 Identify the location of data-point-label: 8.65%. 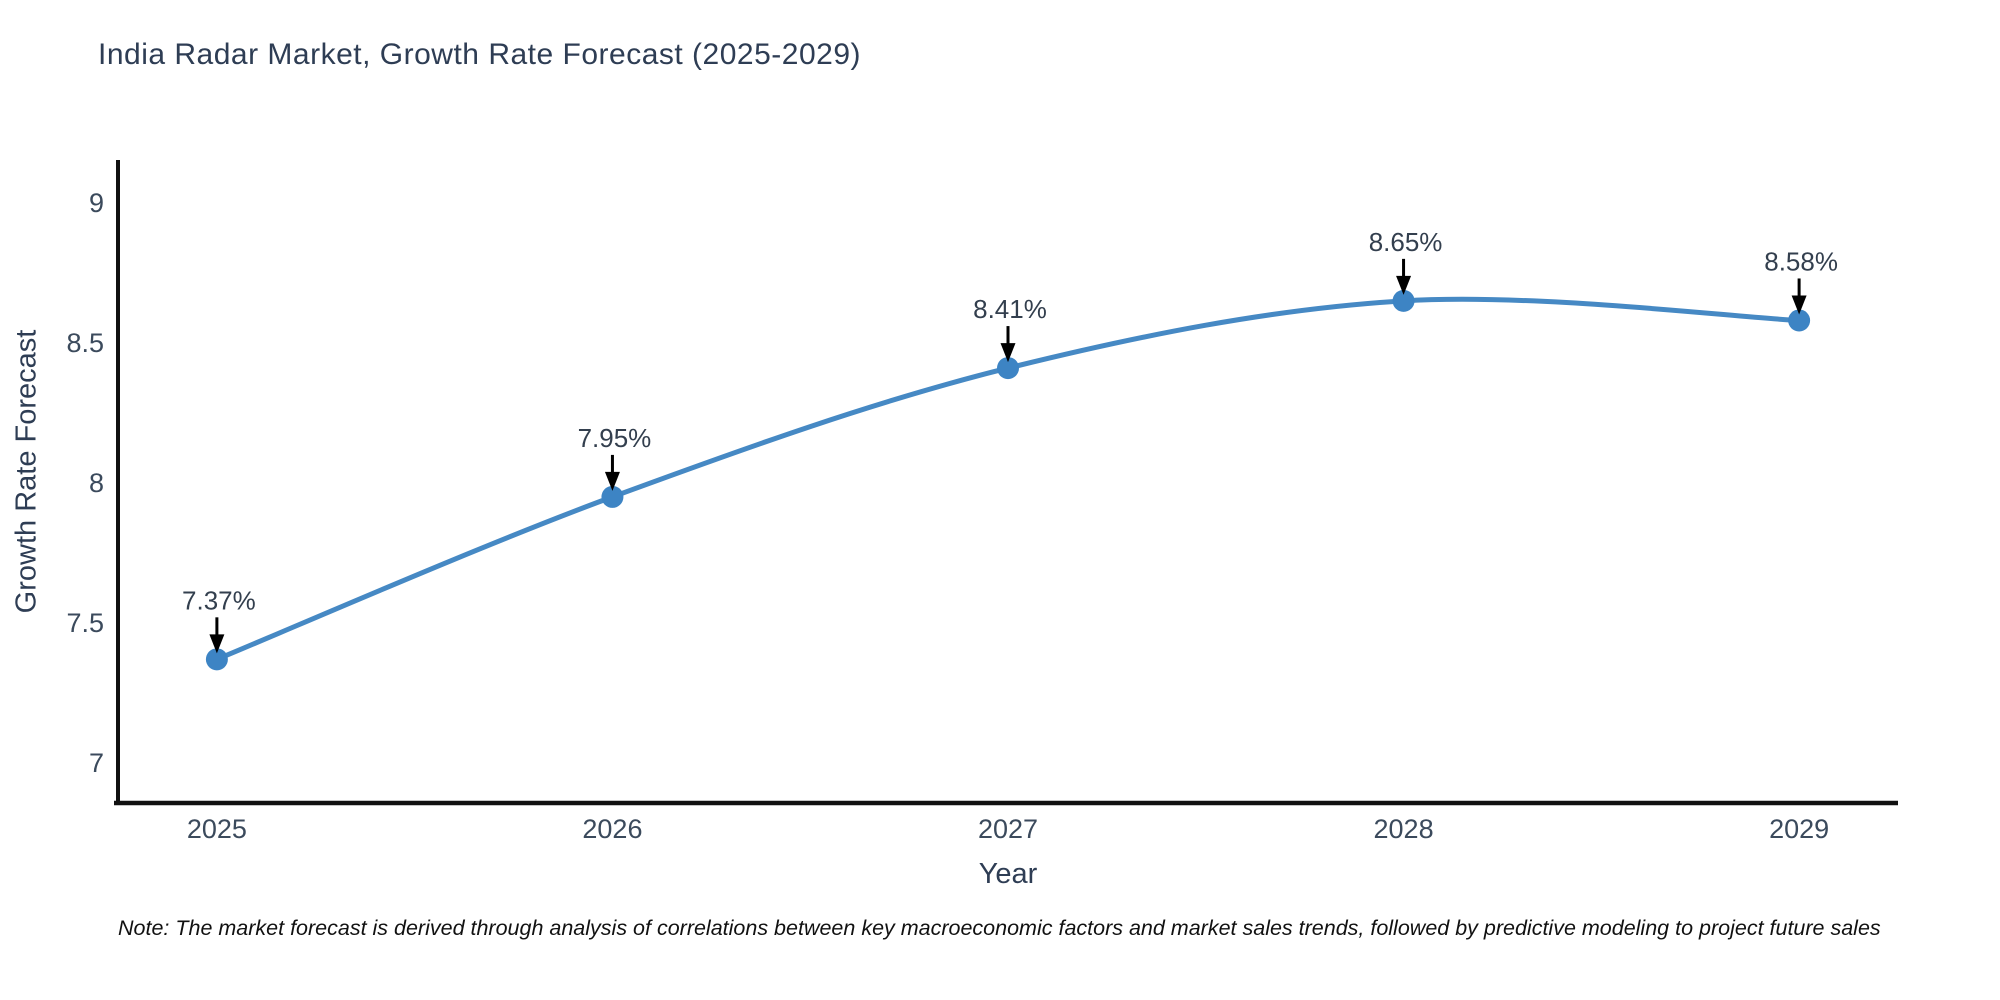
(1406, 242).